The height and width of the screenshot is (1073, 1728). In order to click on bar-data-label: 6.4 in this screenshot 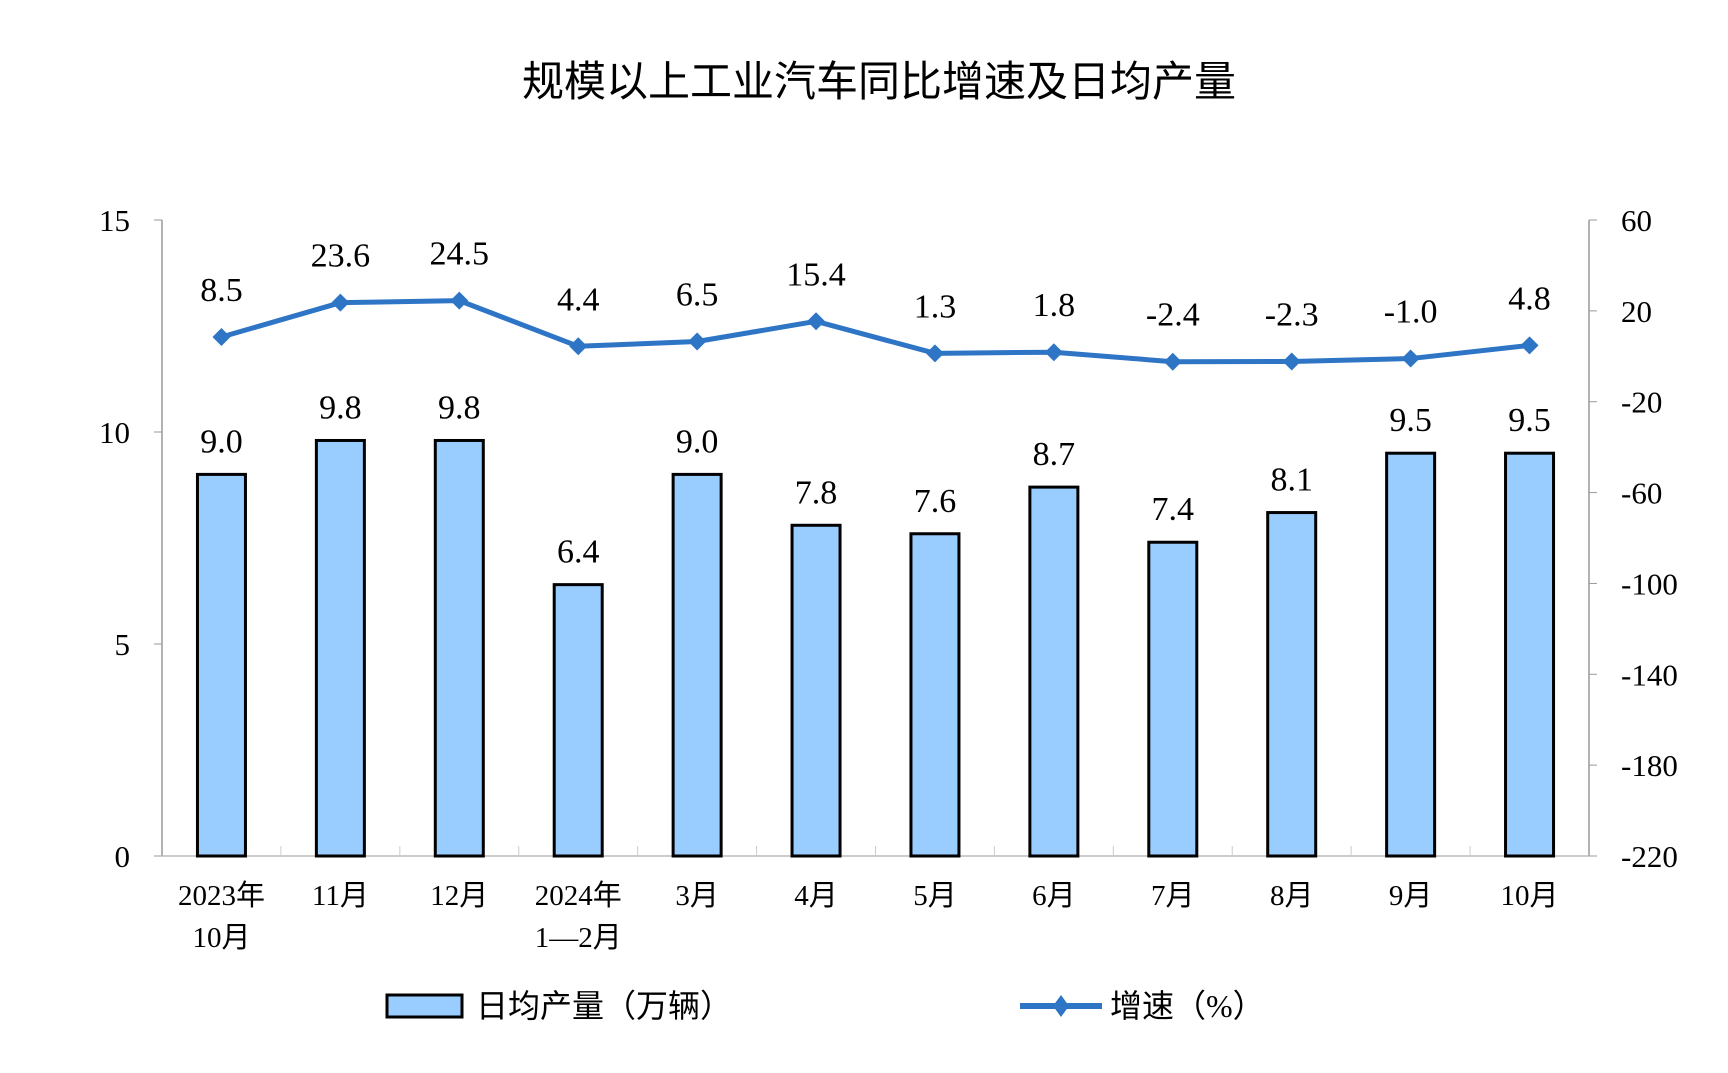, I will do `click(578, 552)`.